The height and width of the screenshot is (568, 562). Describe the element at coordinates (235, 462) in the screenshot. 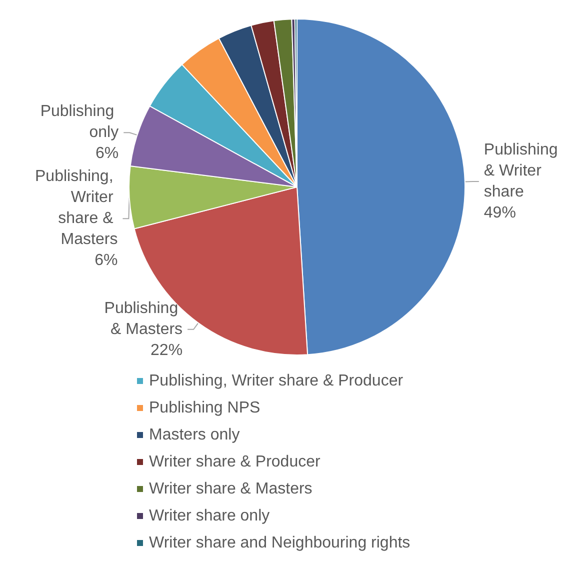

I see `legend-label: Writer share & Producer` at that location.